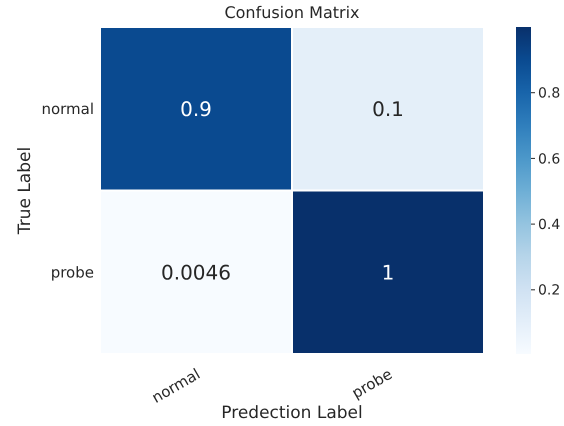  What do you see at coordinates (549, 159) in the screenshot?
I see `color-bar-label: 0.6` at bounding box center [549, 159].